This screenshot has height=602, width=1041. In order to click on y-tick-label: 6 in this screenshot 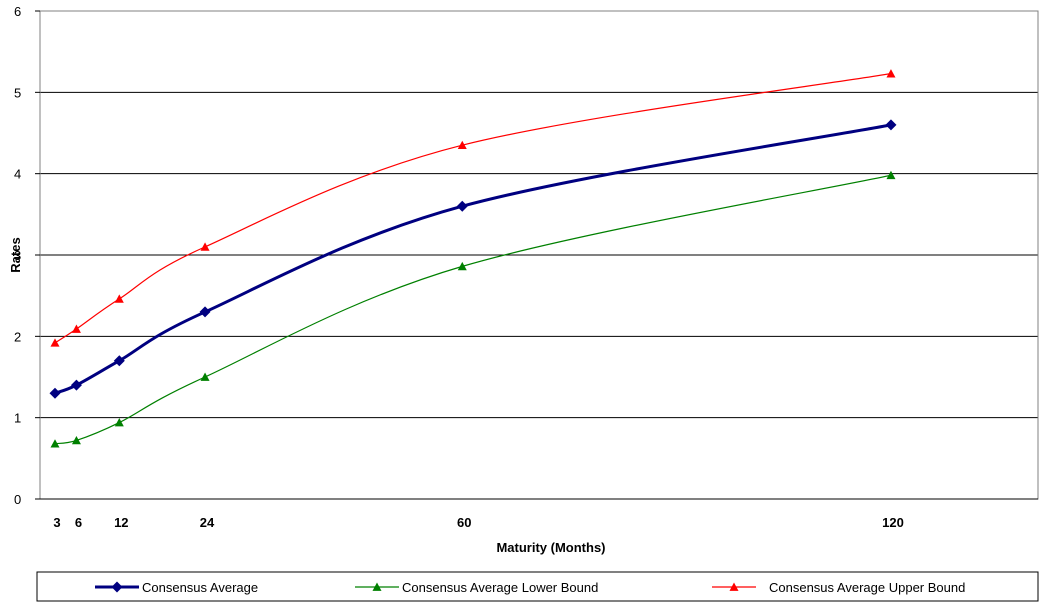, I will do `click(17, 11)`.